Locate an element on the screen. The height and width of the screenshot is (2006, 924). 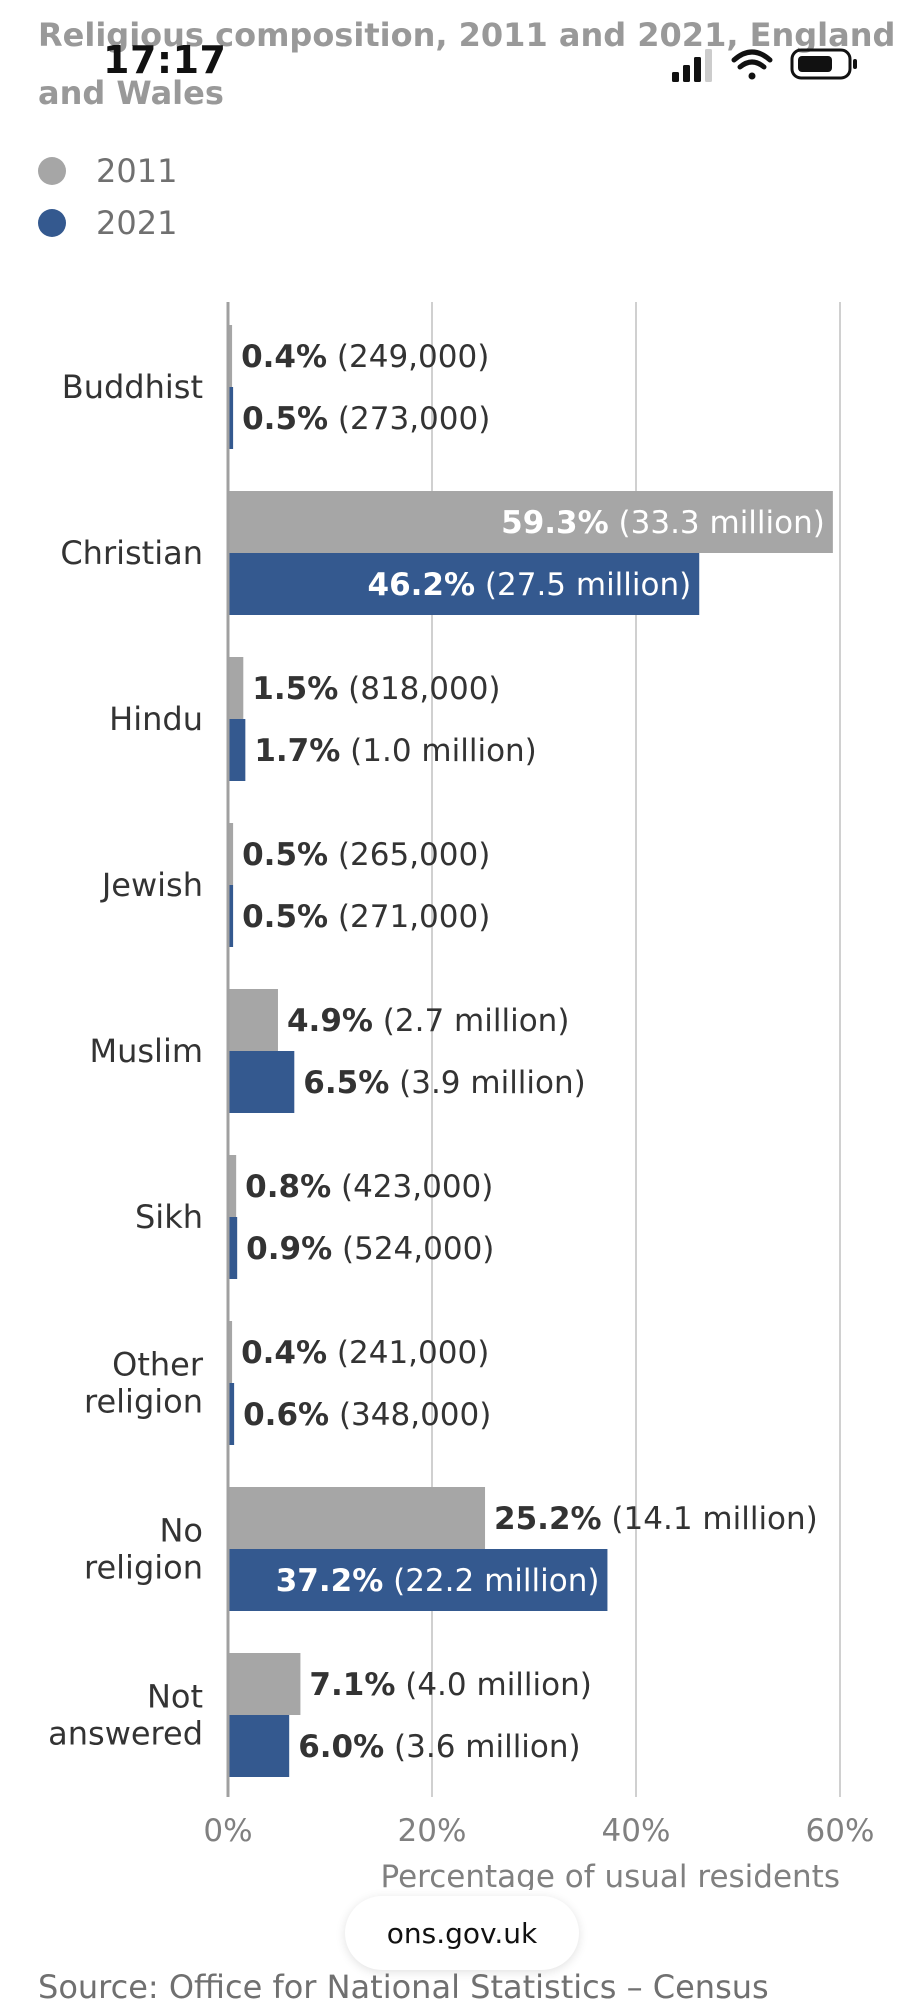
data-label-count: (241,000) is located at coordinates (408, 1353).